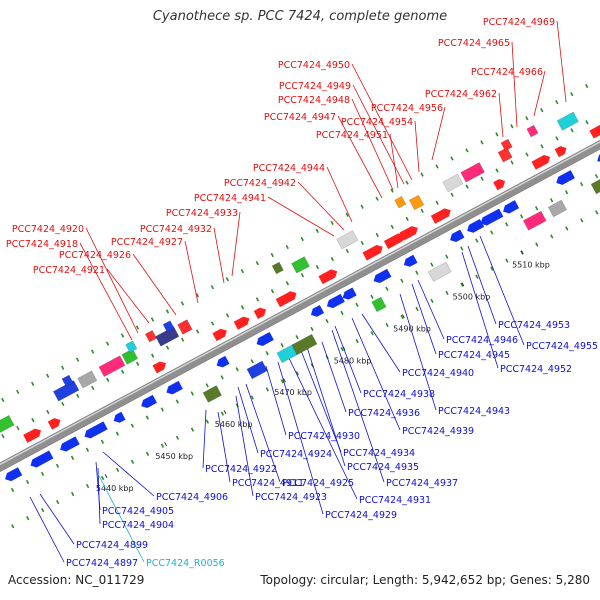 The image size is (600, 600). Describe the element at coordinates (482, 340) in the screenshot. I see `reverse-gene-label: PCC7424_4946` at that location.